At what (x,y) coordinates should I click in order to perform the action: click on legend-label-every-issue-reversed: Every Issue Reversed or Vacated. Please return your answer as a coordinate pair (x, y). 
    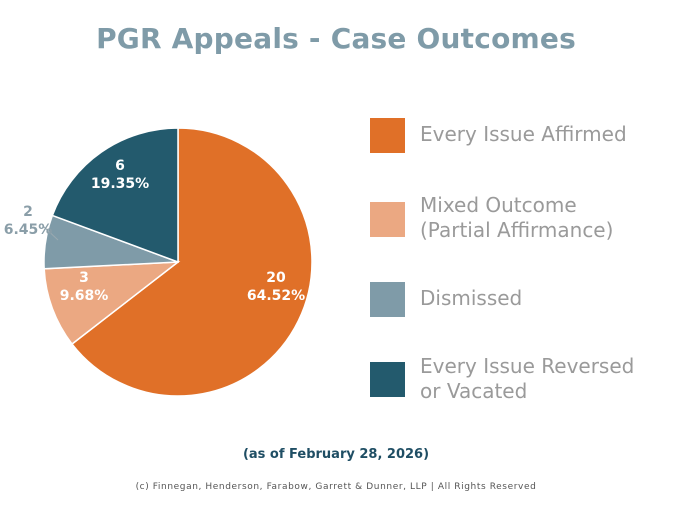
    Looking at the image, I should click on (527, 378).